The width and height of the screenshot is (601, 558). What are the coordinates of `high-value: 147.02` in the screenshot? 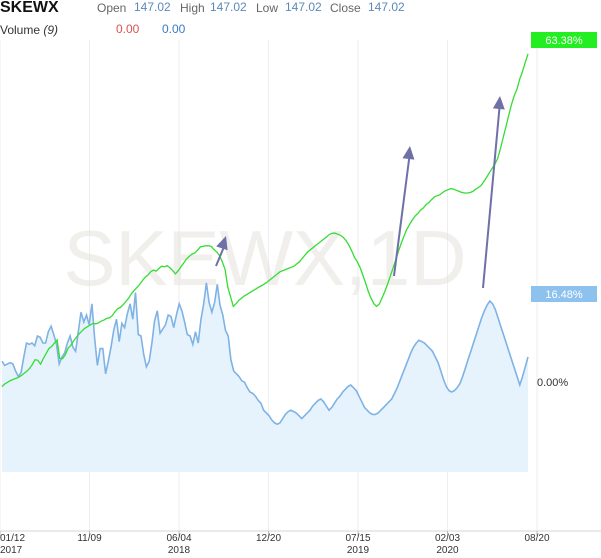 It's located at (228, 7).